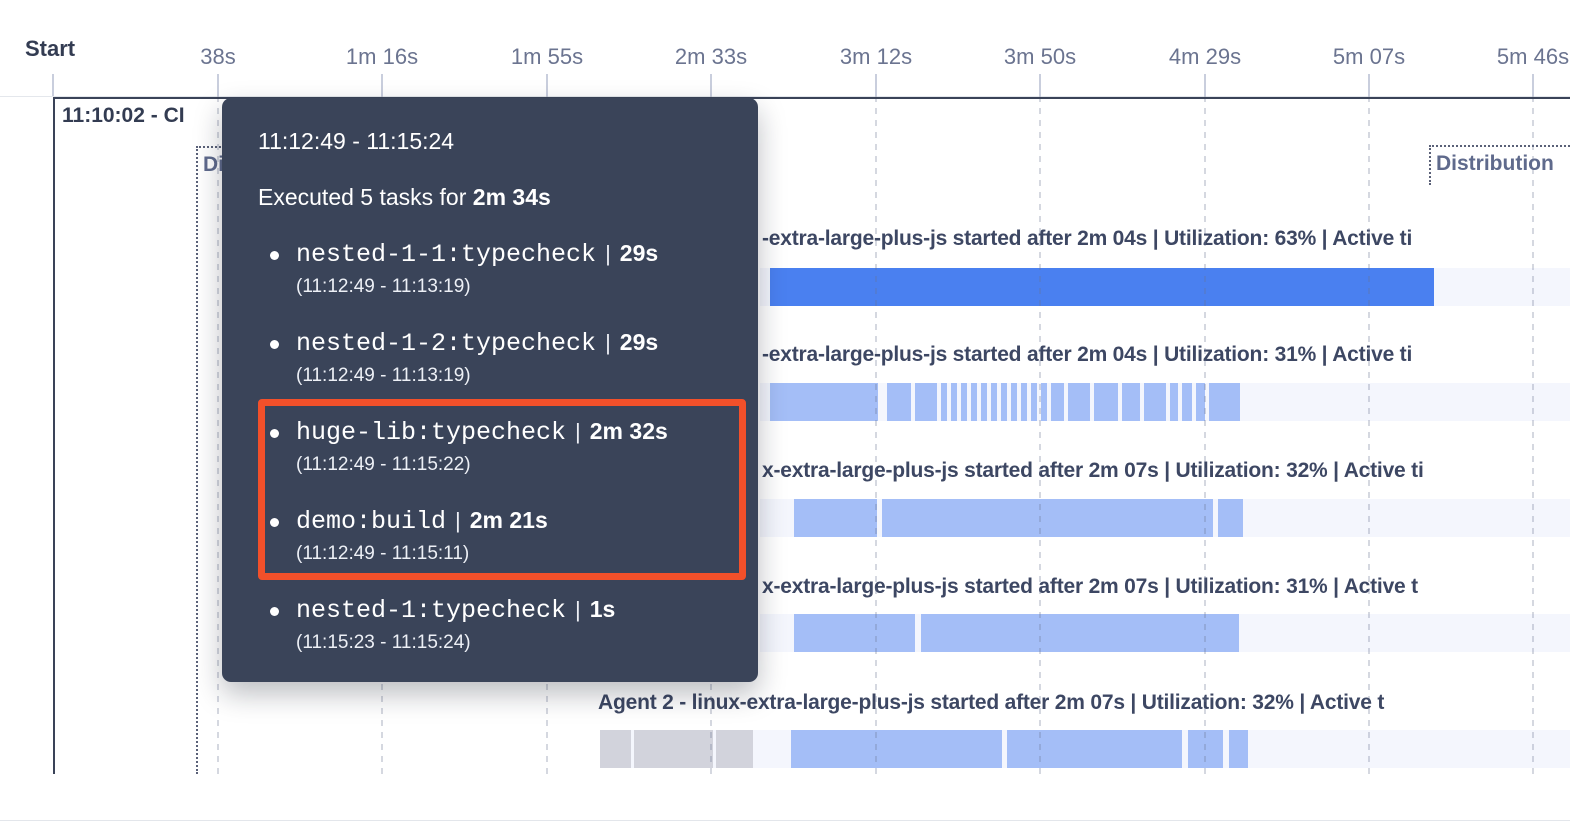 The width and height of the screenshot is (1570, 828). Describe the element at coordinates (785, 96) in the screenshot. I see `axis-separator-line` at that location.